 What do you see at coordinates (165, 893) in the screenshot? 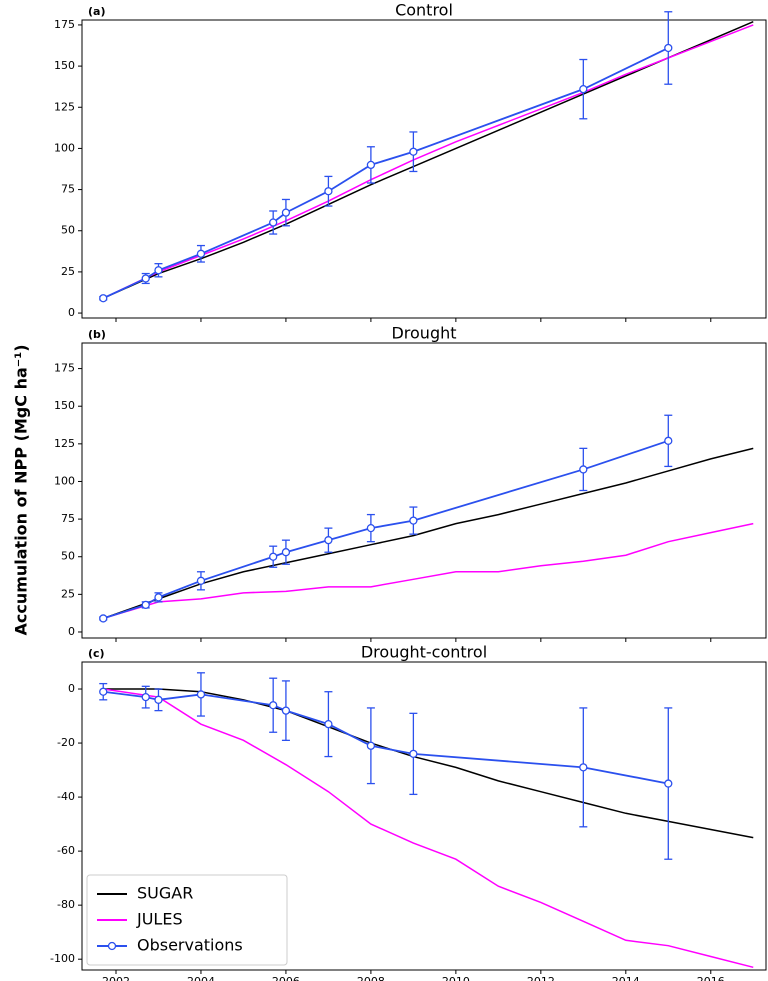
I see `legend-label: SUGAR` at bounding box center [165, 893].